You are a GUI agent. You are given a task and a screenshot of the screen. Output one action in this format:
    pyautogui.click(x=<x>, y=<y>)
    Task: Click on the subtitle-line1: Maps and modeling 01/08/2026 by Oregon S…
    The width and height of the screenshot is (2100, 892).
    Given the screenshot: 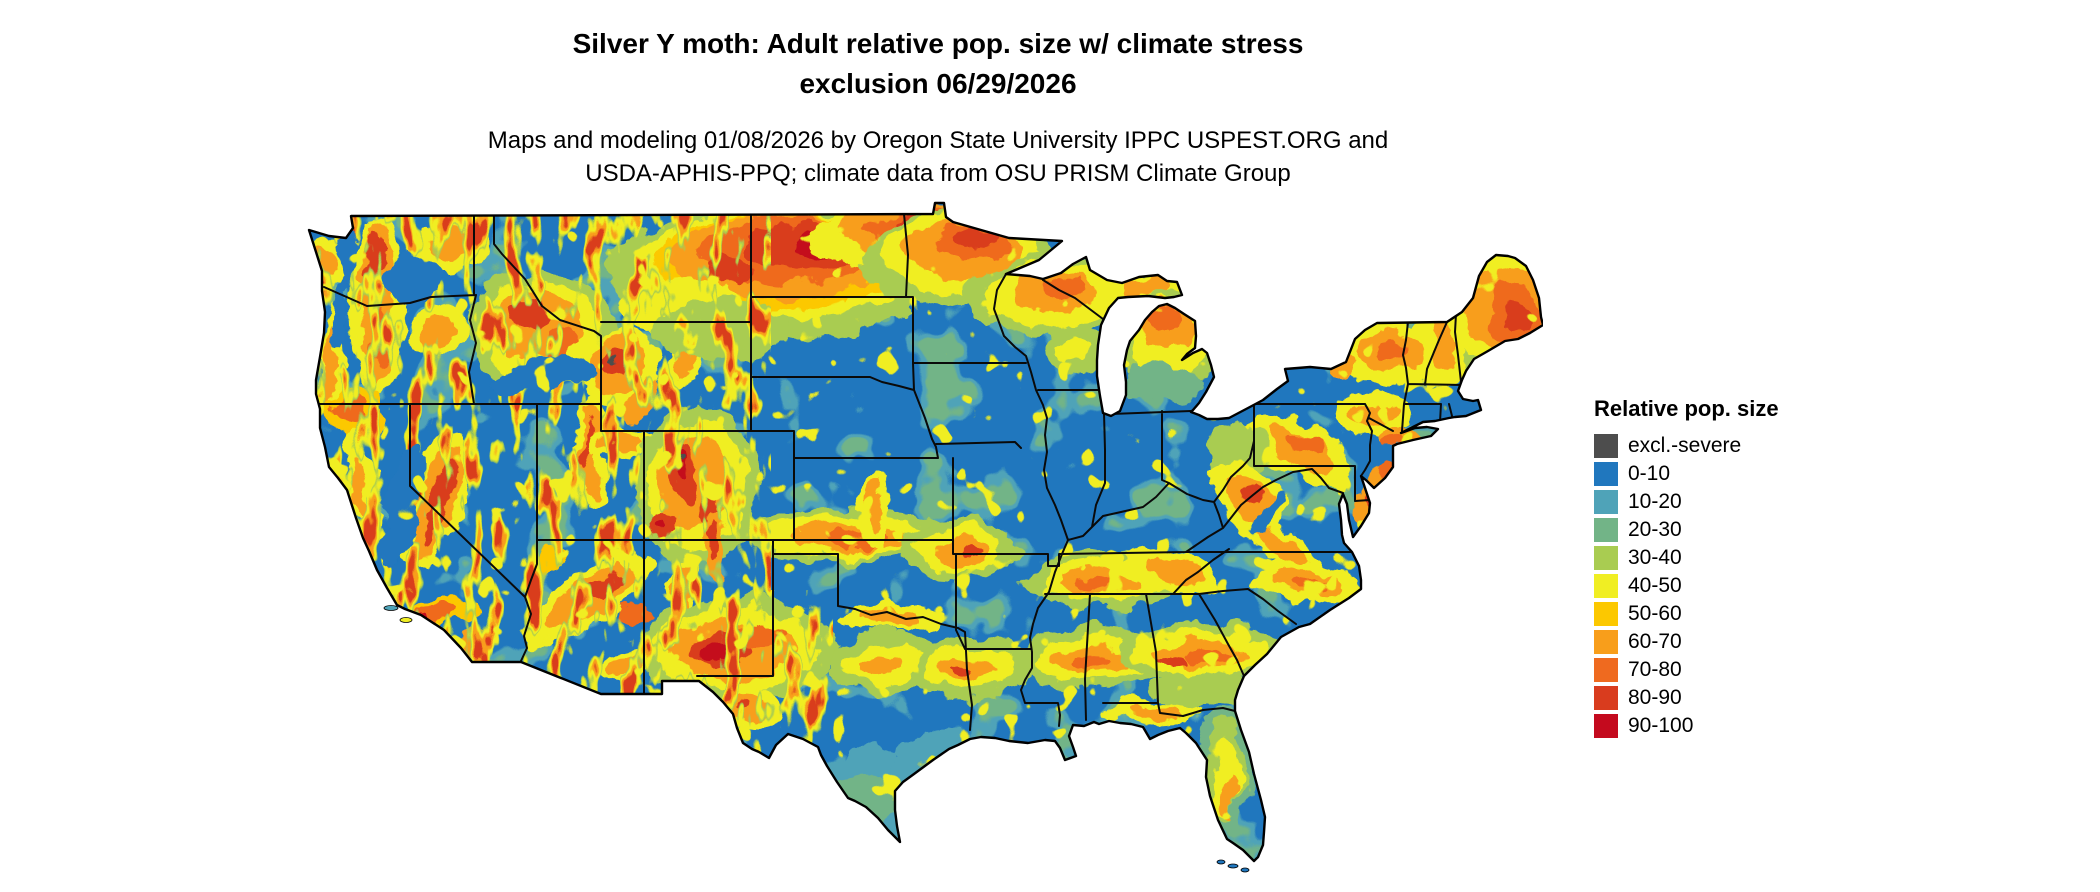 What is the action you would take?
    pyautogui.click(x=938, y=140)
    